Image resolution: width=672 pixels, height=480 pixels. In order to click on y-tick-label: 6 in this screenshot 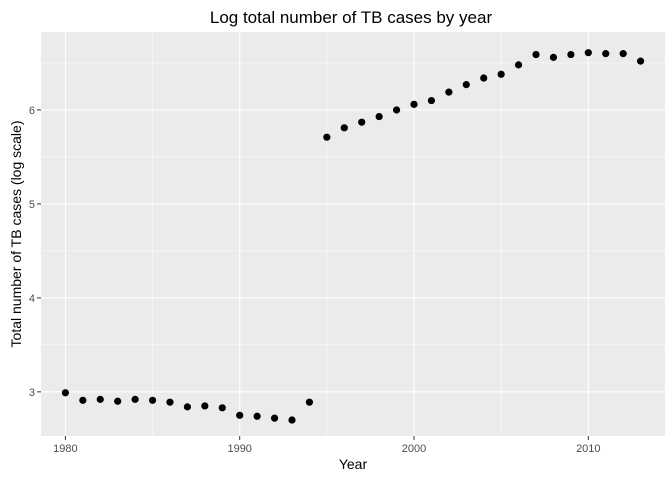, I will do `click(32, 111)`.